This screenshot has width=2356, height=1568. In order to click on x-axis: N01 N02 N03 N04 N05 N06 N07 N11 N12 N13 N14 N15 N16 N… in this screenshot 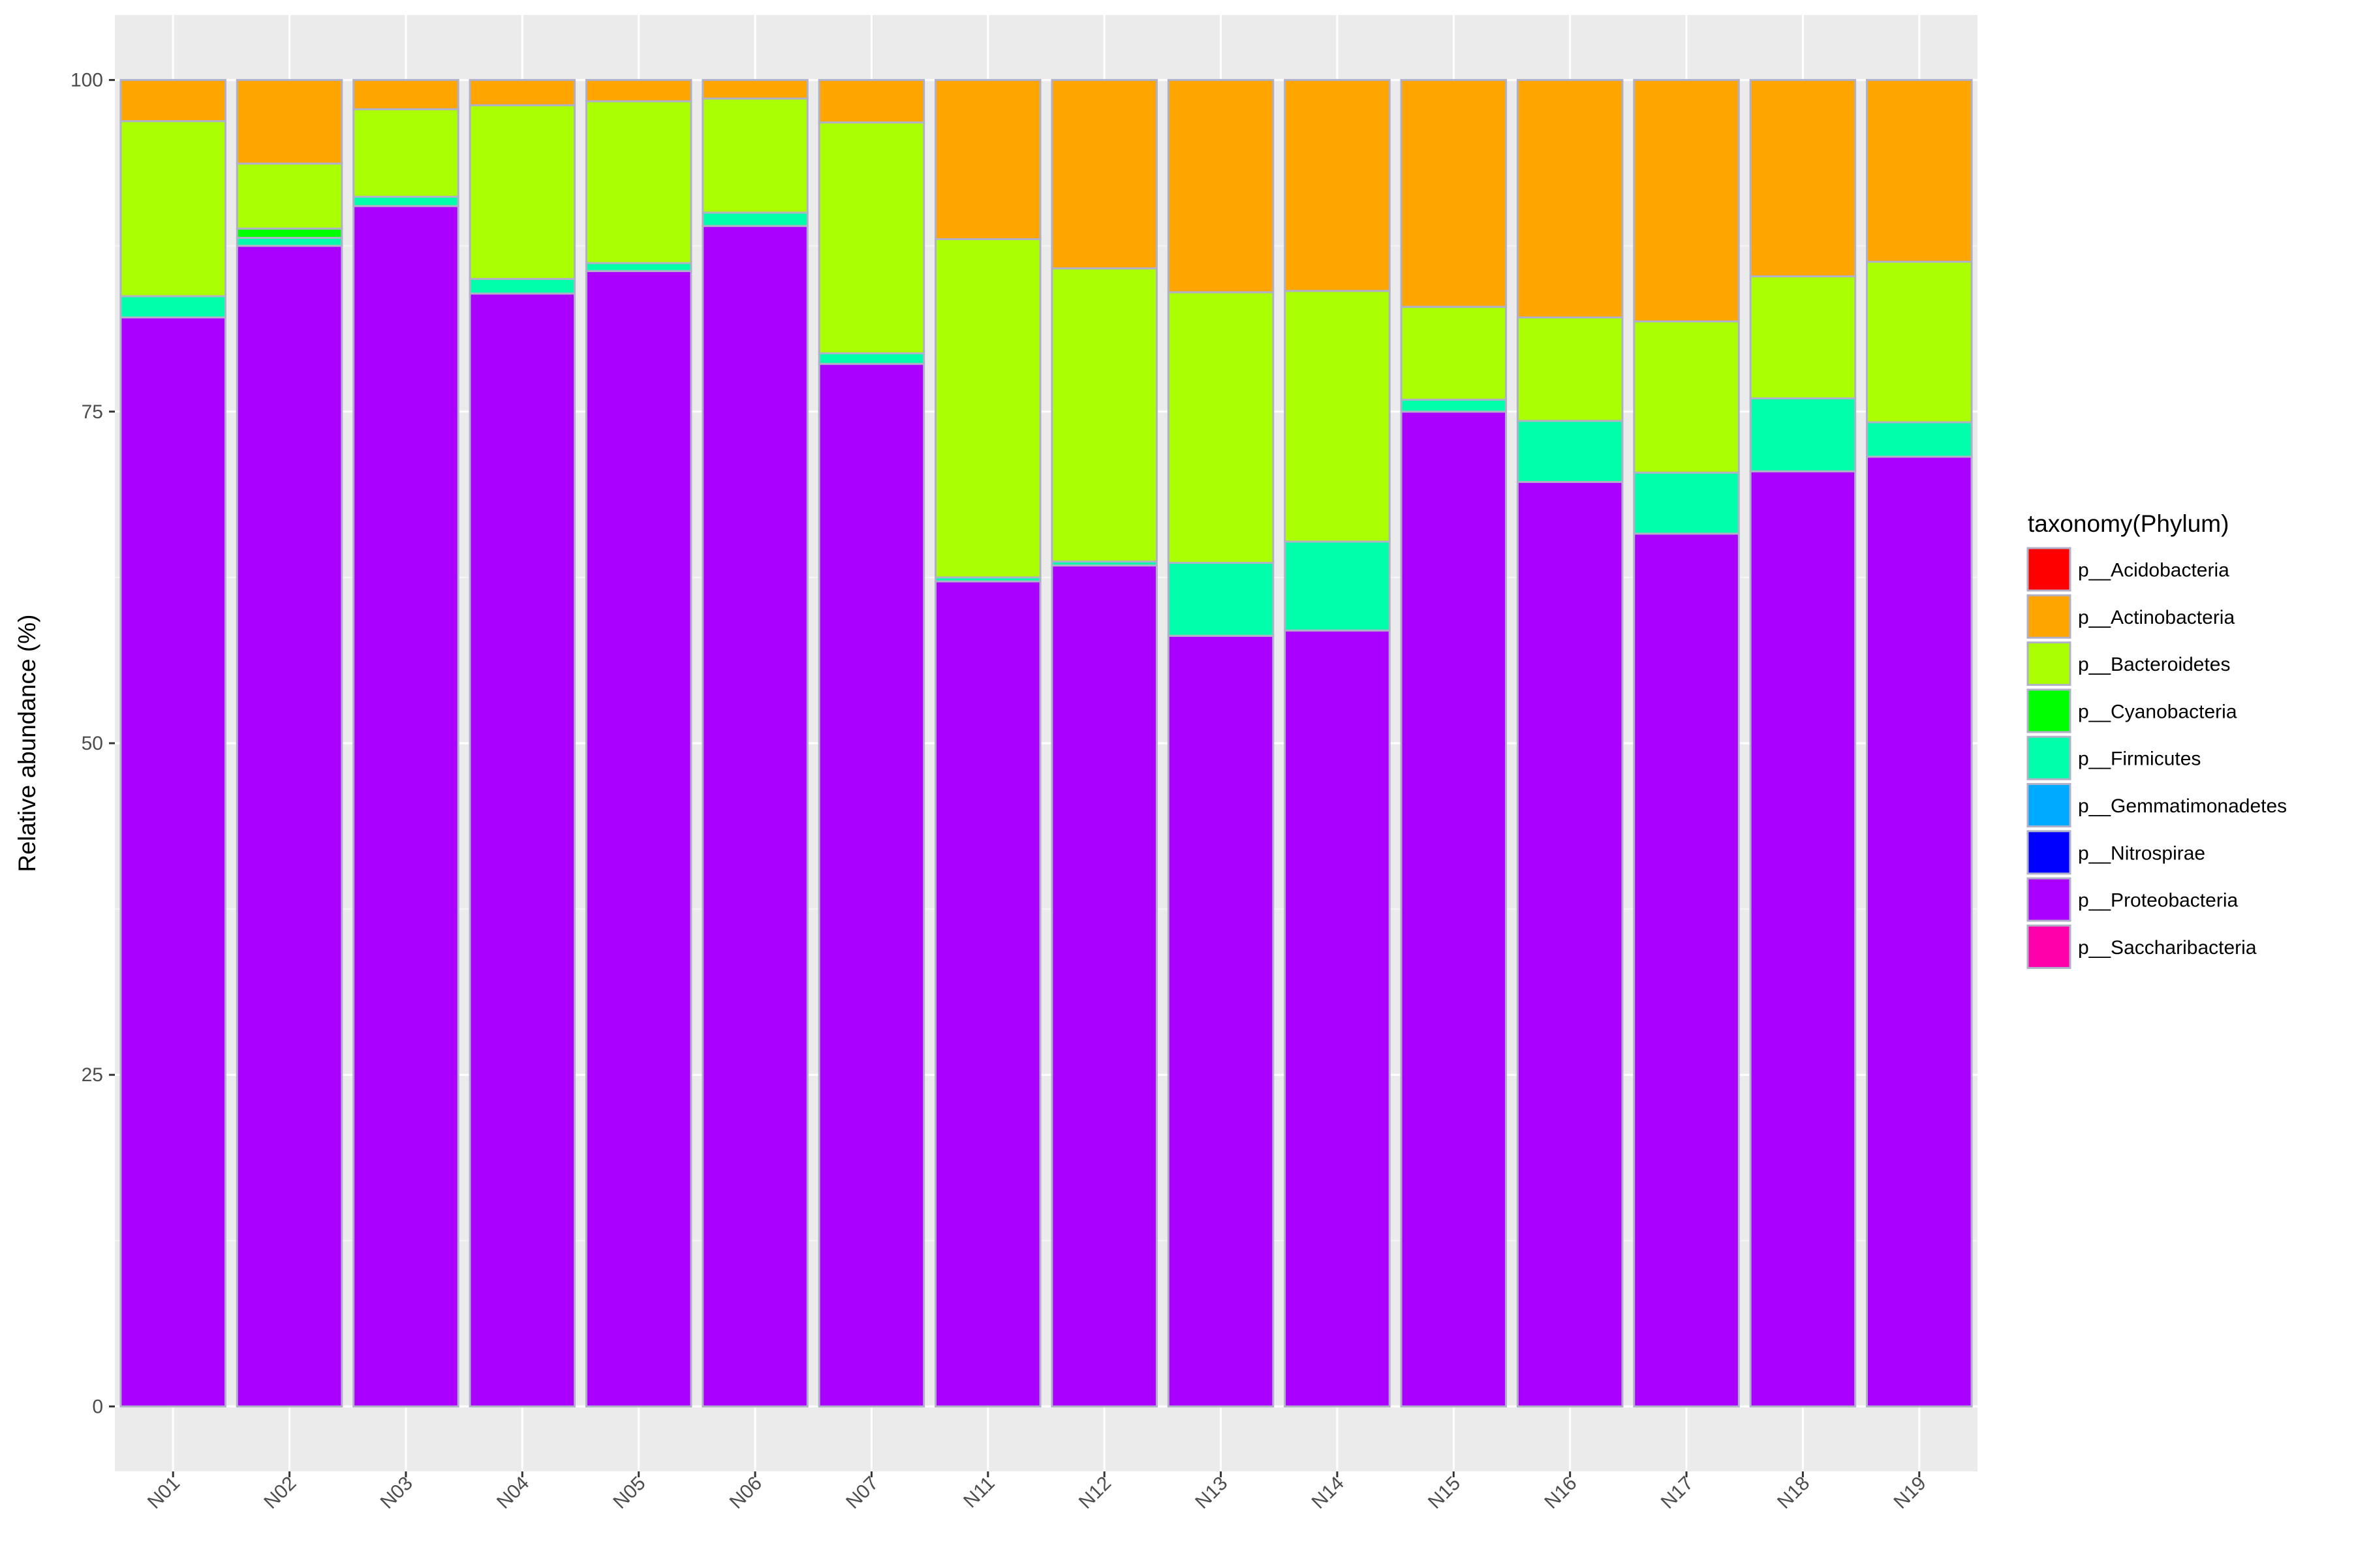, I will do `click(1037, 1492)`.